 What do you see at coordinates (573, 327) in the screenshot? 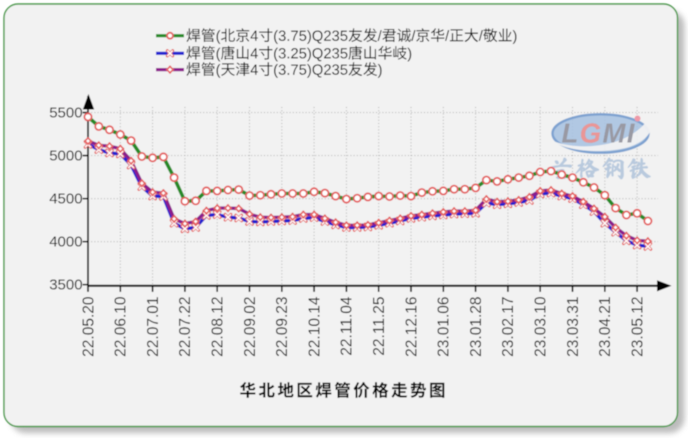
I see `svg-text: 23.03.31` at bounding box center [573, 327].